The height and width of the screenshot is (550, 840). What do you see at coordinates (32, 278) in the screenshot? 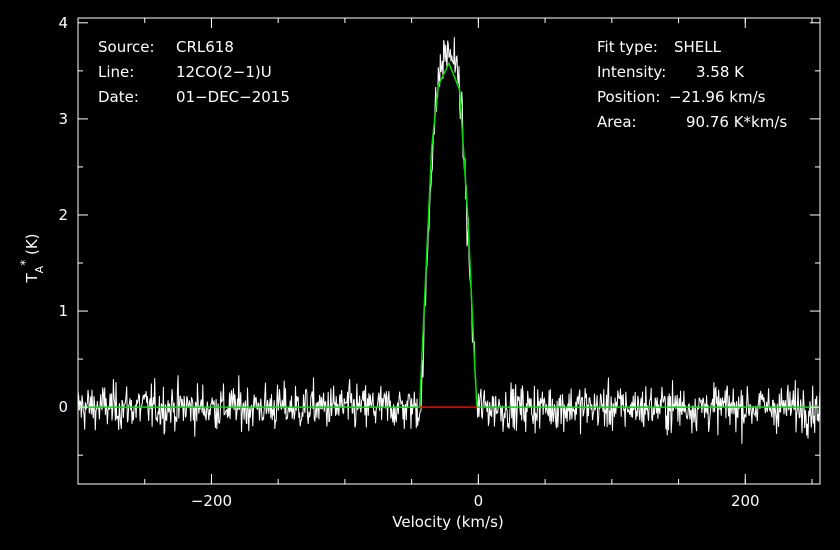
I see `y-label-main: T` at bounding box center [32, 278].